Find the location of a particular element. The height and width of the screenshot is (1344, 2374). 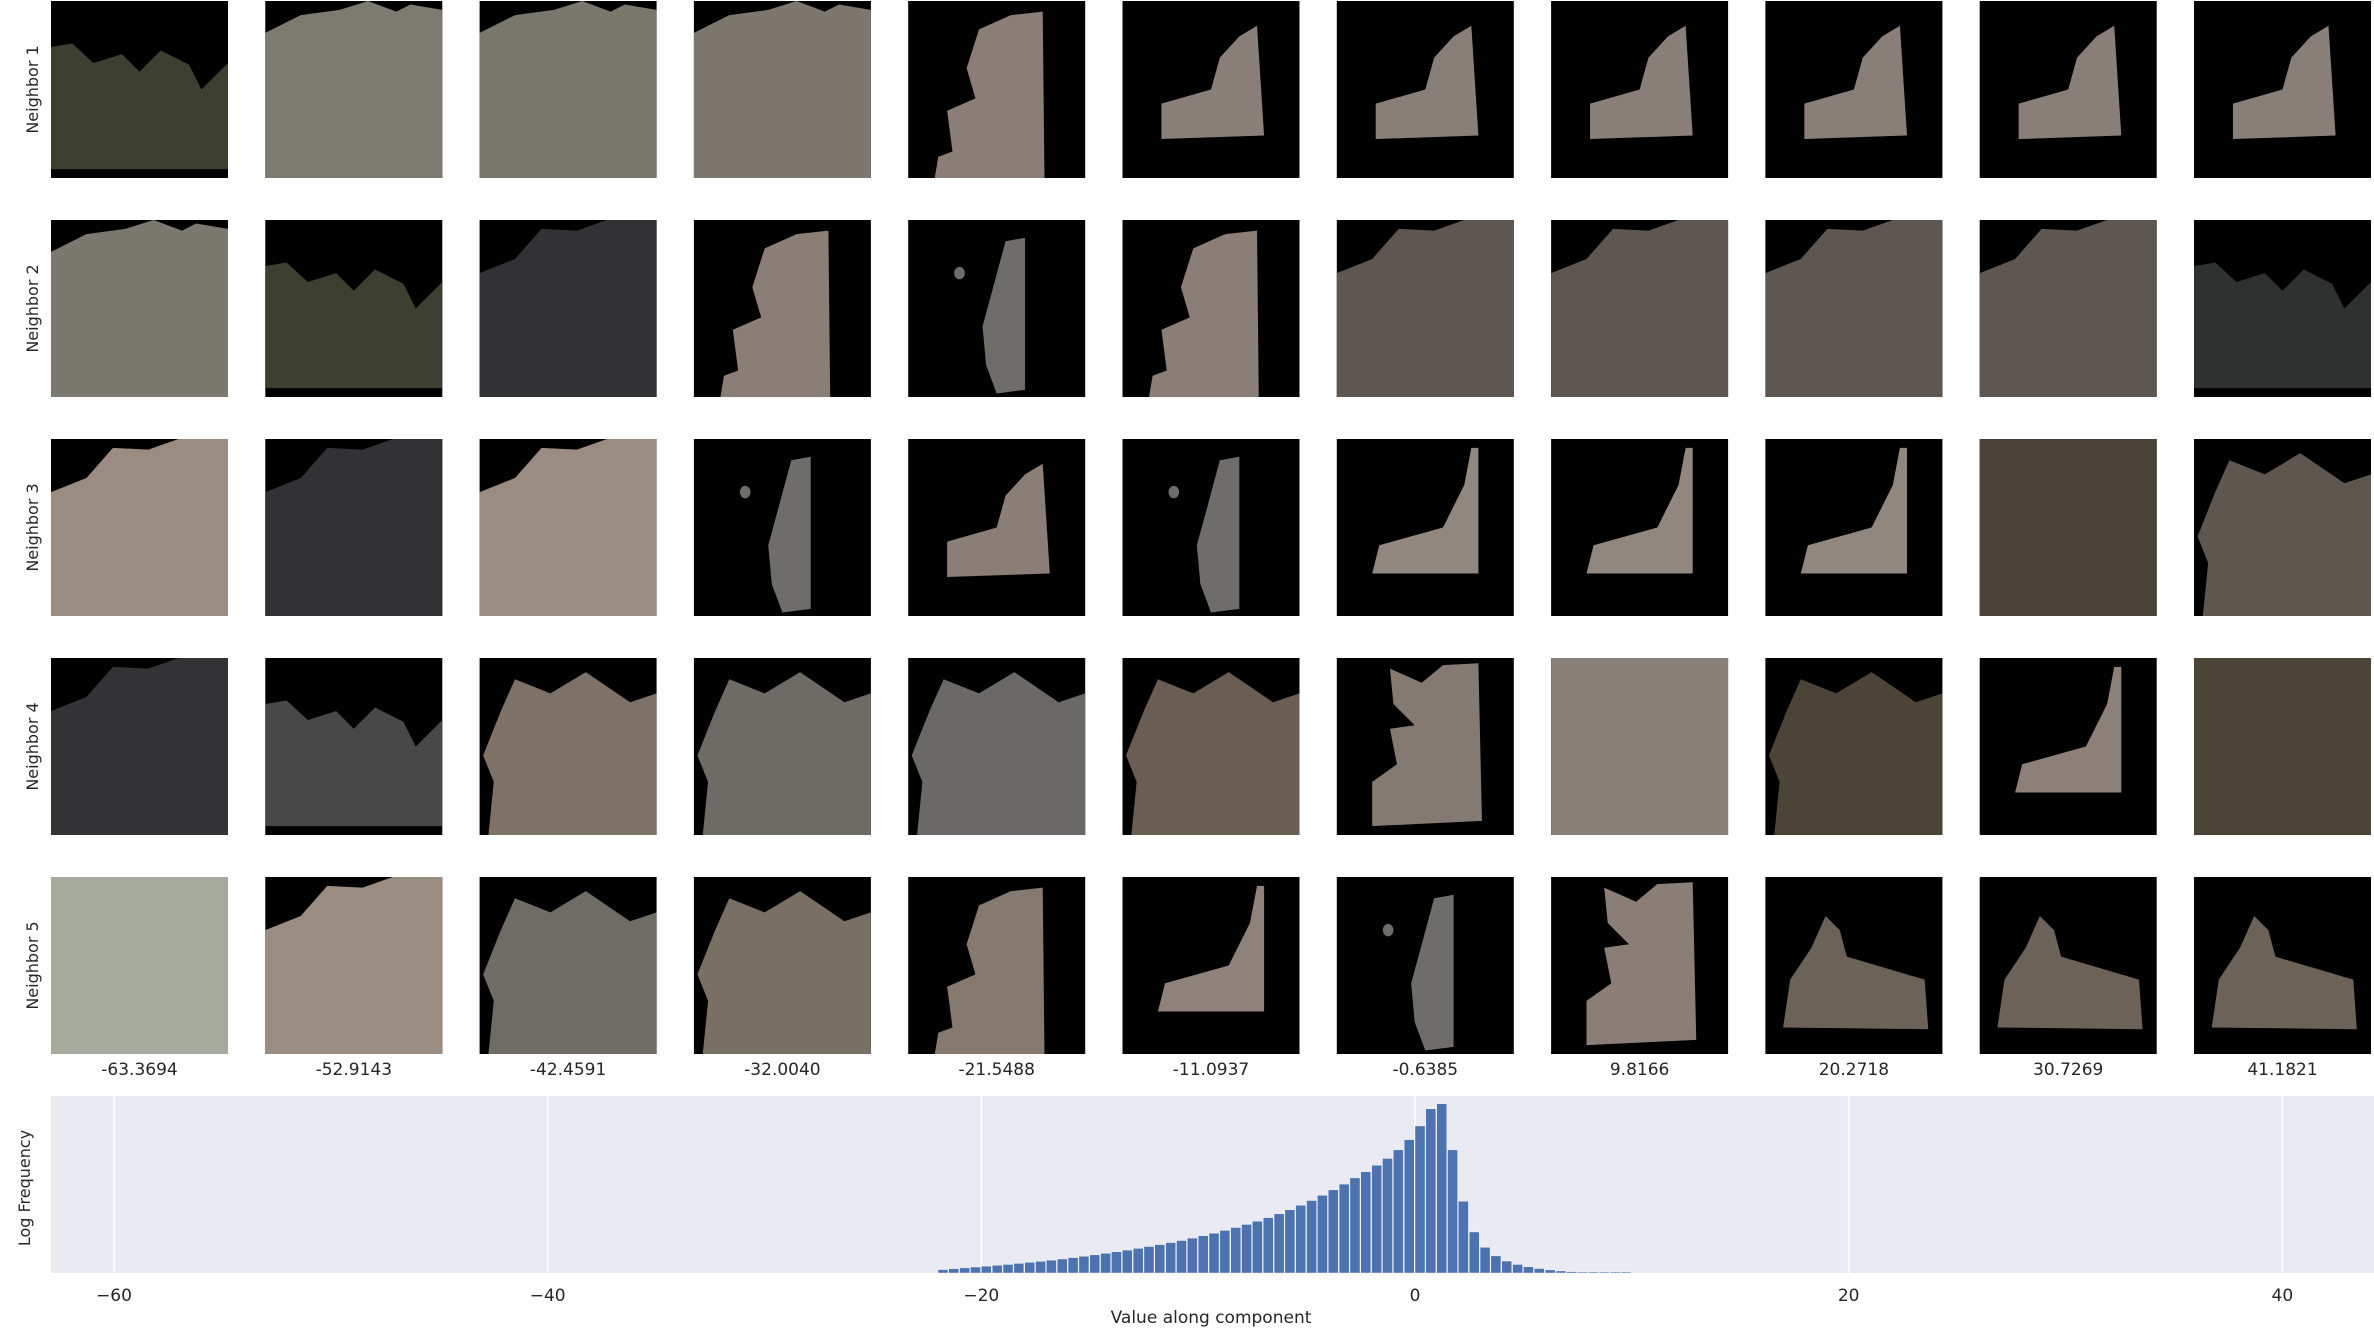

neighbor-tile-r5-c7 is located at coordinates (1425, 965).